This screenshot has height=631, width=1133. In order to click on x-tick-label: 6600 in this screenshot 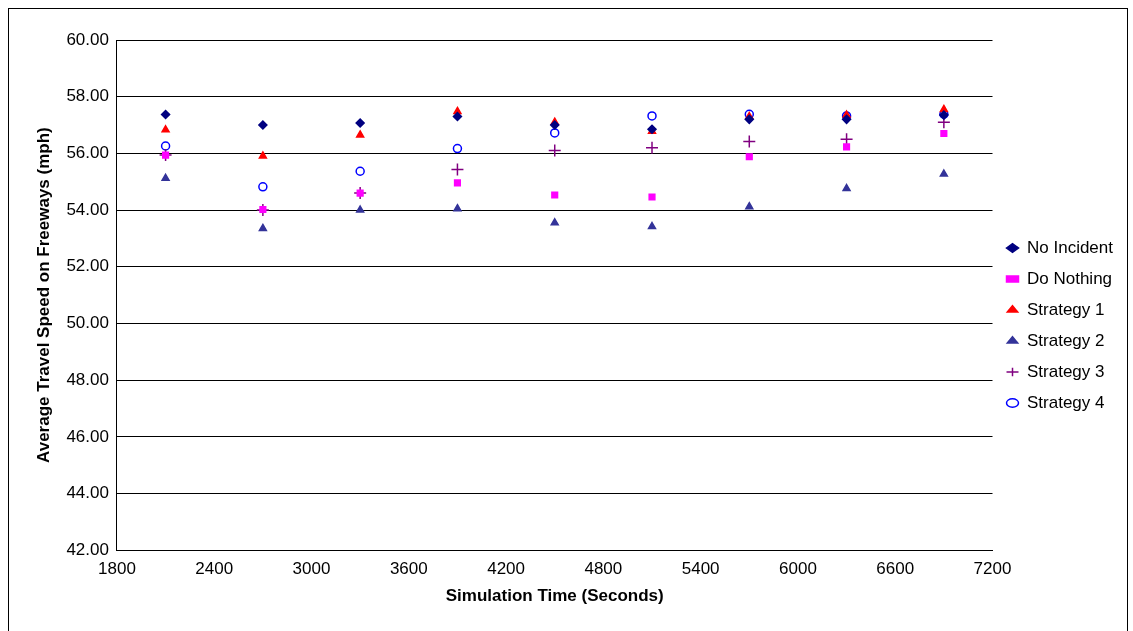, I will do `click(895, 569)`.